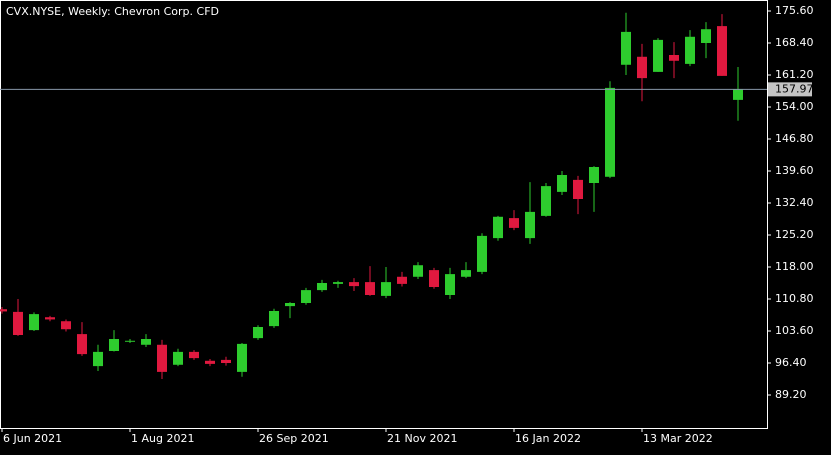 The height and width of the screenshot is (455, 831). I want to click on y-tick-label: 132.40, so click(794, 202).